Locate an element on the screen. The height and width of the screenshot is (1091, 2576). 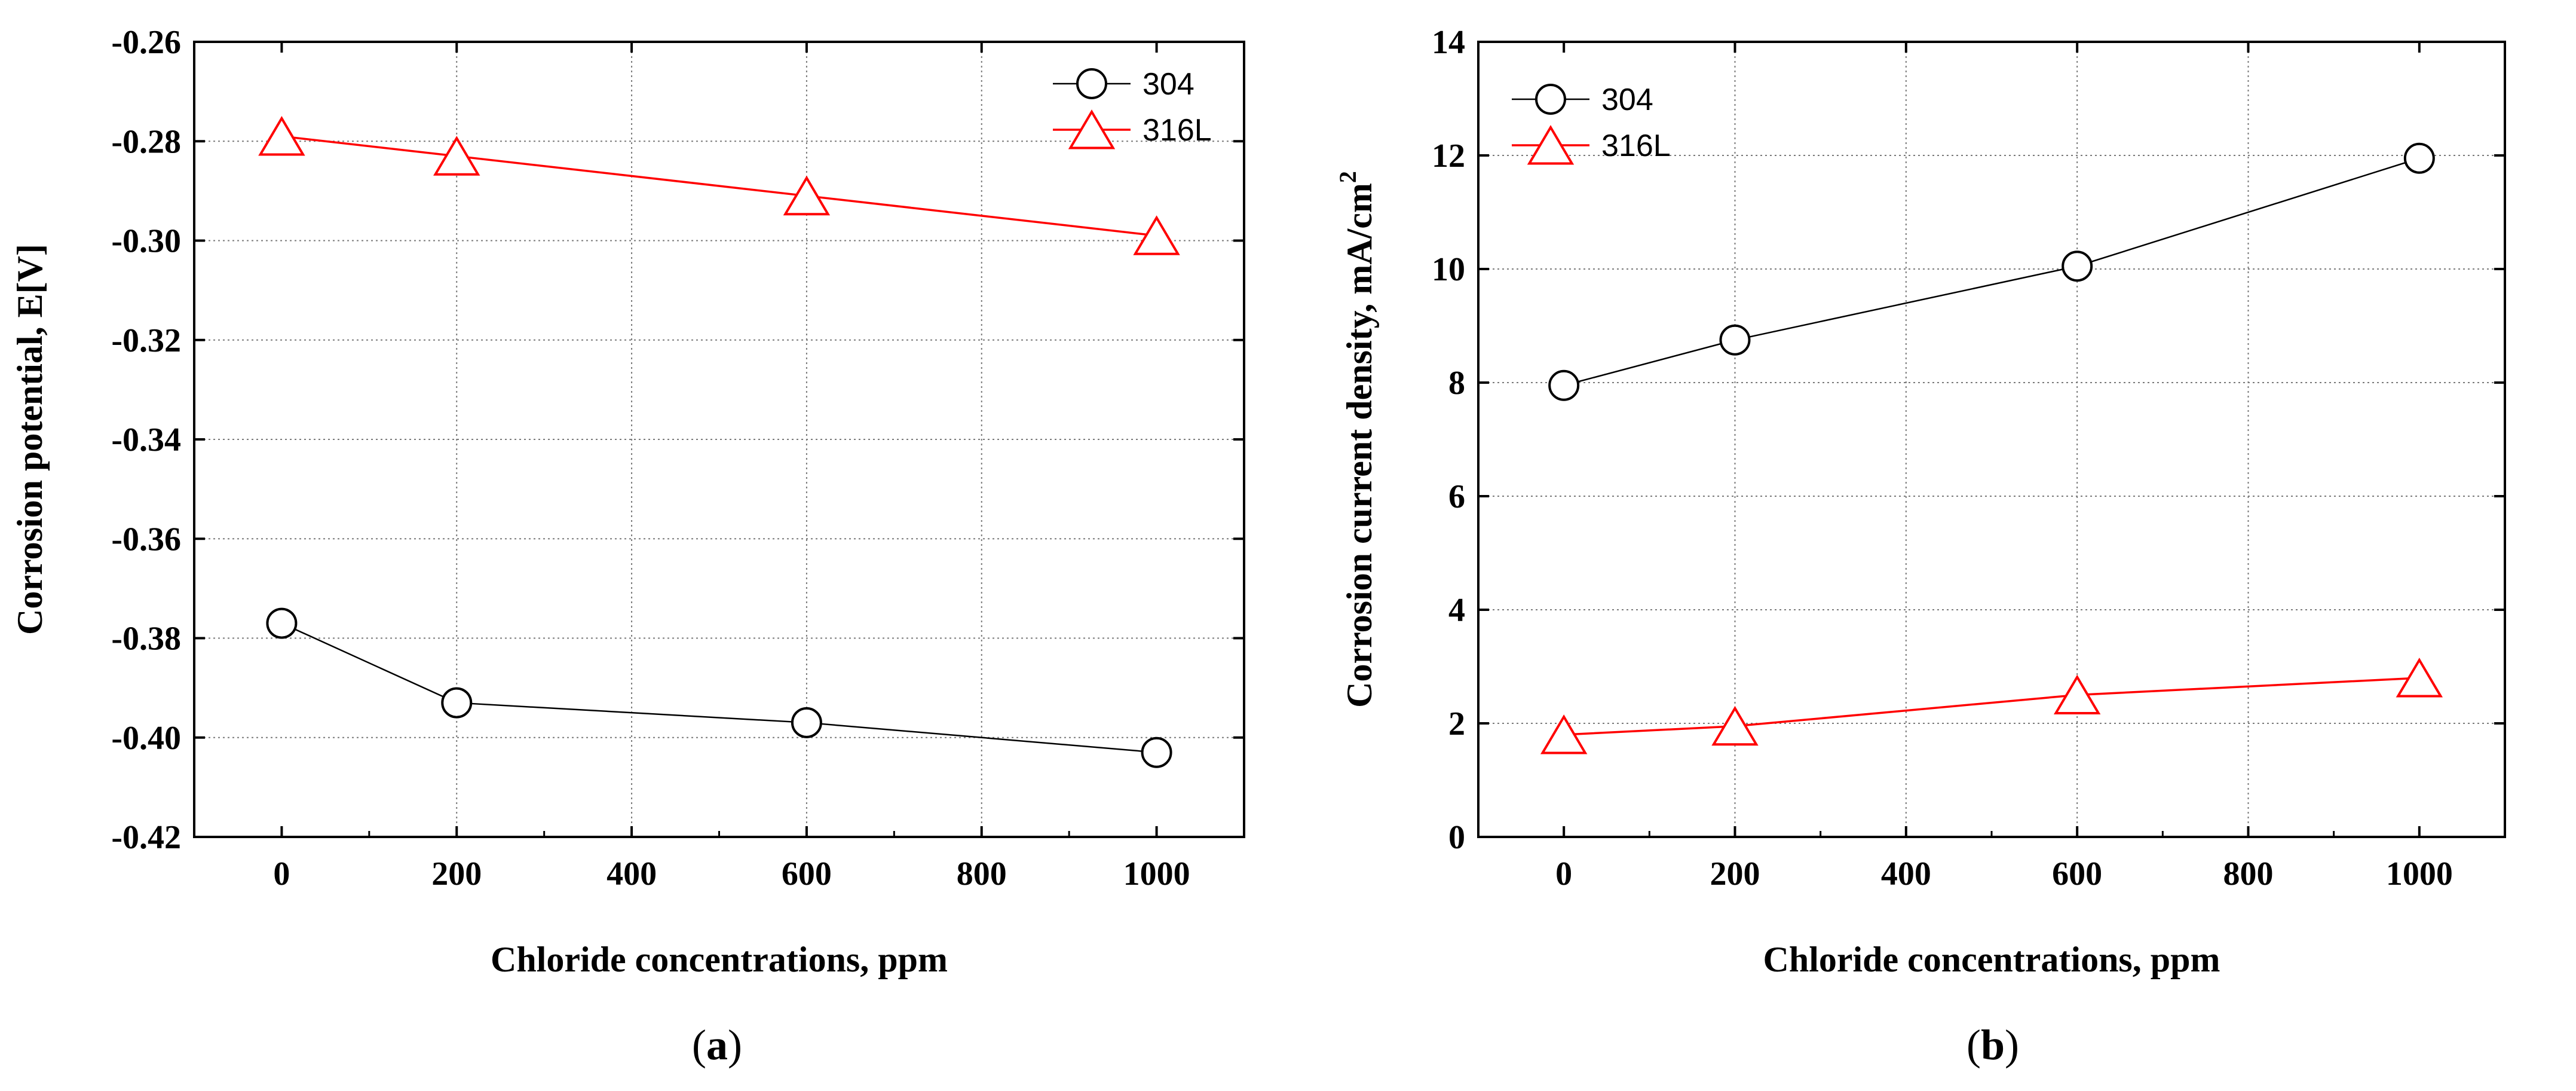
caption: (a) is located at coordinates (717, 1045).